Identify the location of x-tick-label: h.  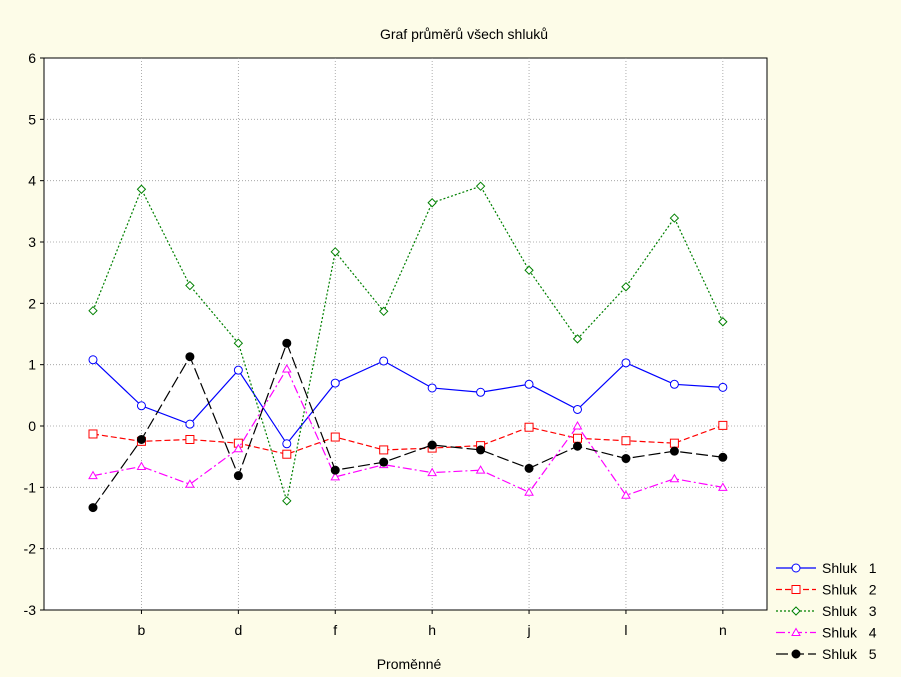
(432, 630).